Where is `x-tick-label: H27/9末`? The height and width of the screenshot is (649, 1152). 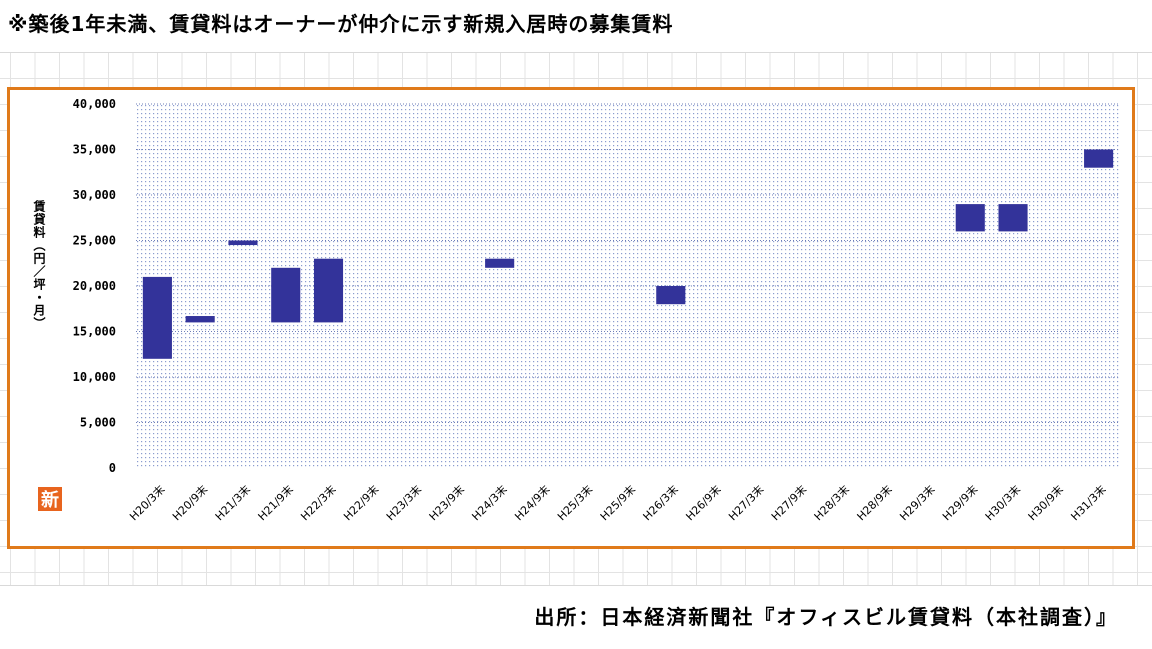 x-tick-label: H27/9末 is located at coordinates (788, 502).